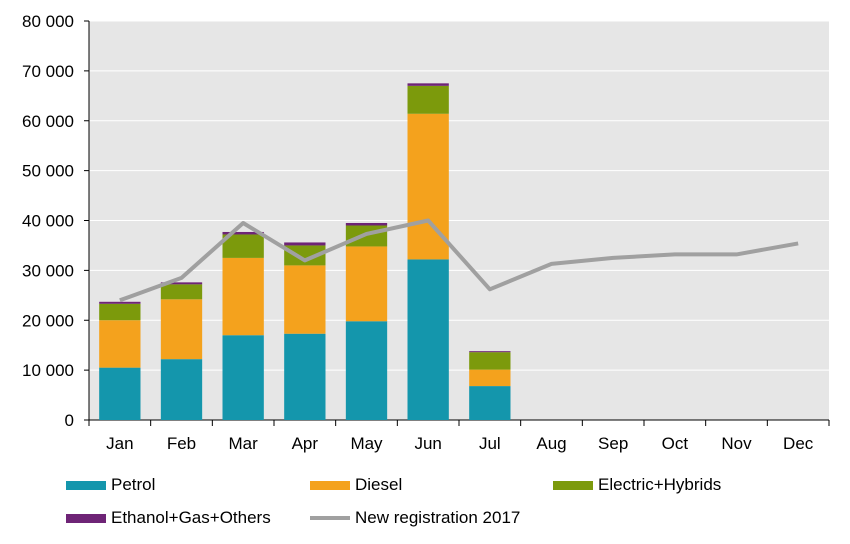  What do you see at coordinates (69, 420) in the screenshot?
I see `y-tick-label: 0` at bounding box center [69, 420].